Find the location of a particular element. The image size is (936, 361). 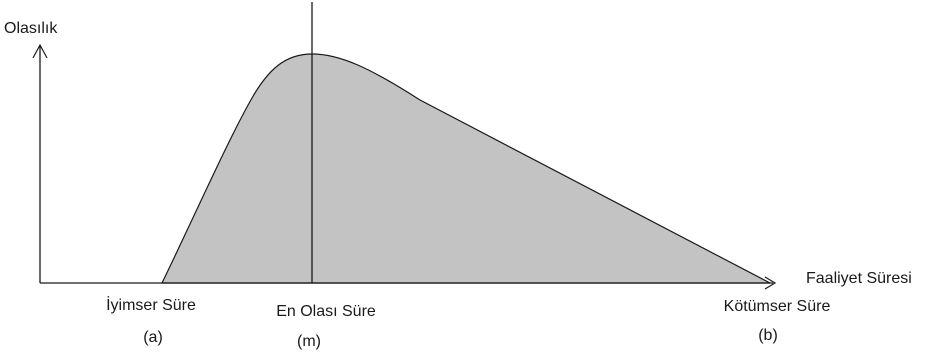

x-axis-label: Faaliyet Süresi is located at coordinates (859, 278).